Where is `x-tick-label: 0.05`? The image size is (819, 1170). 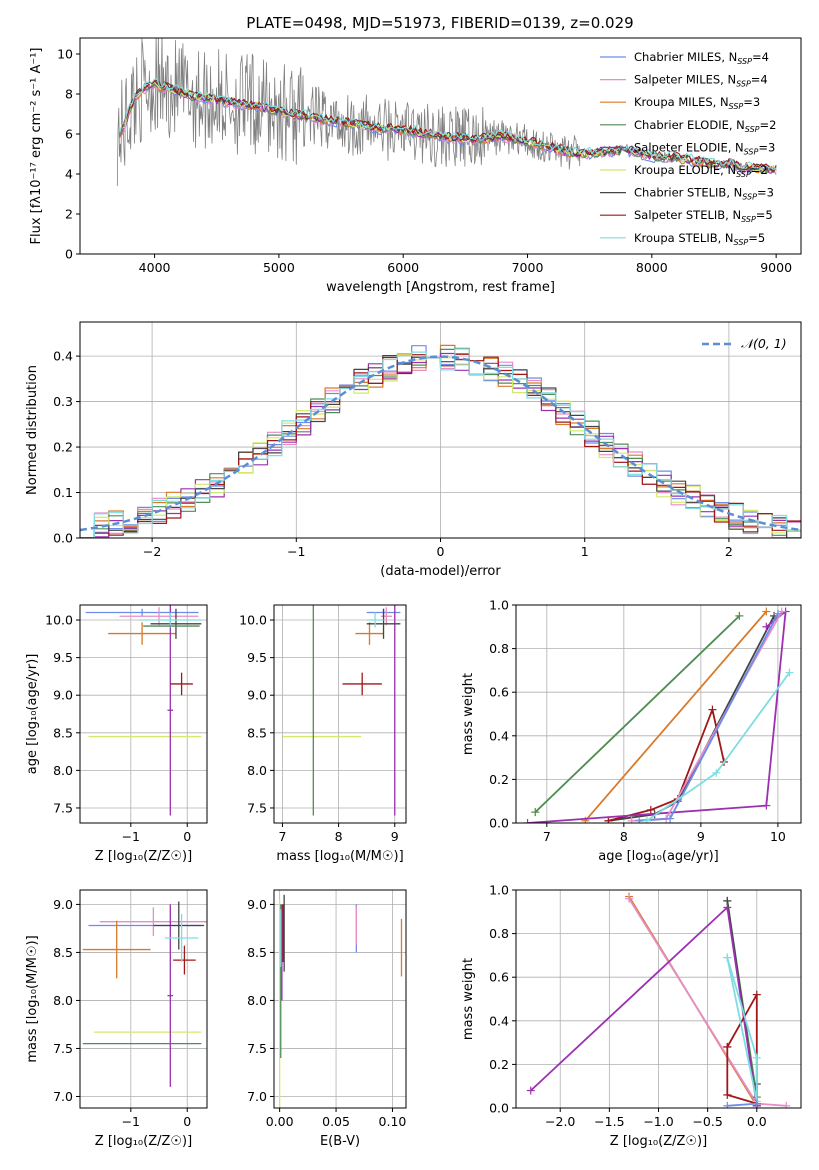 x-tick-label: 0.05 is located at coordinates (336, 1121).